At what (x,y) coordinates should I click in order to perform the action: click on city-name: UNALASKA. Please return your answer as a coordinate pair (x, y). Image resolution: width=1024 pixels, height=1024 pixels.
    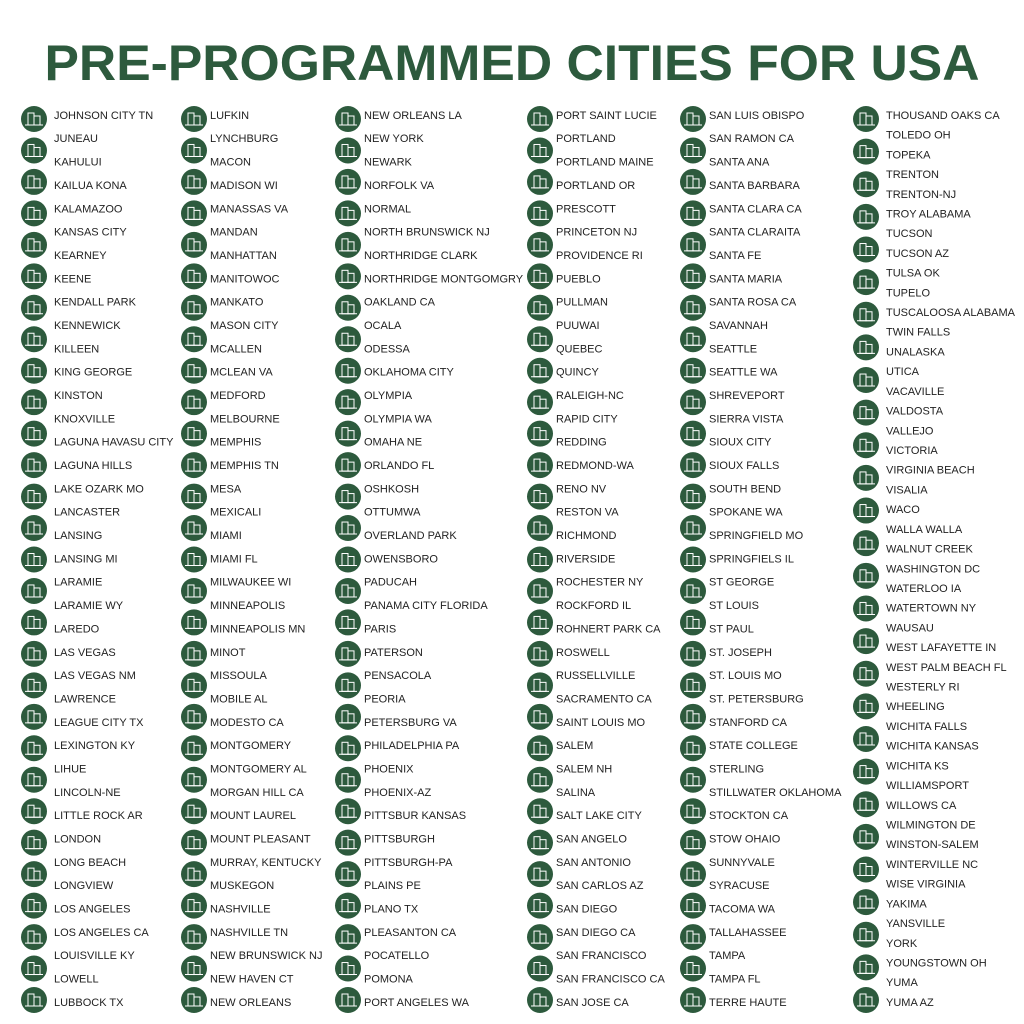
    Looking at the image, I should click on (915, 352).